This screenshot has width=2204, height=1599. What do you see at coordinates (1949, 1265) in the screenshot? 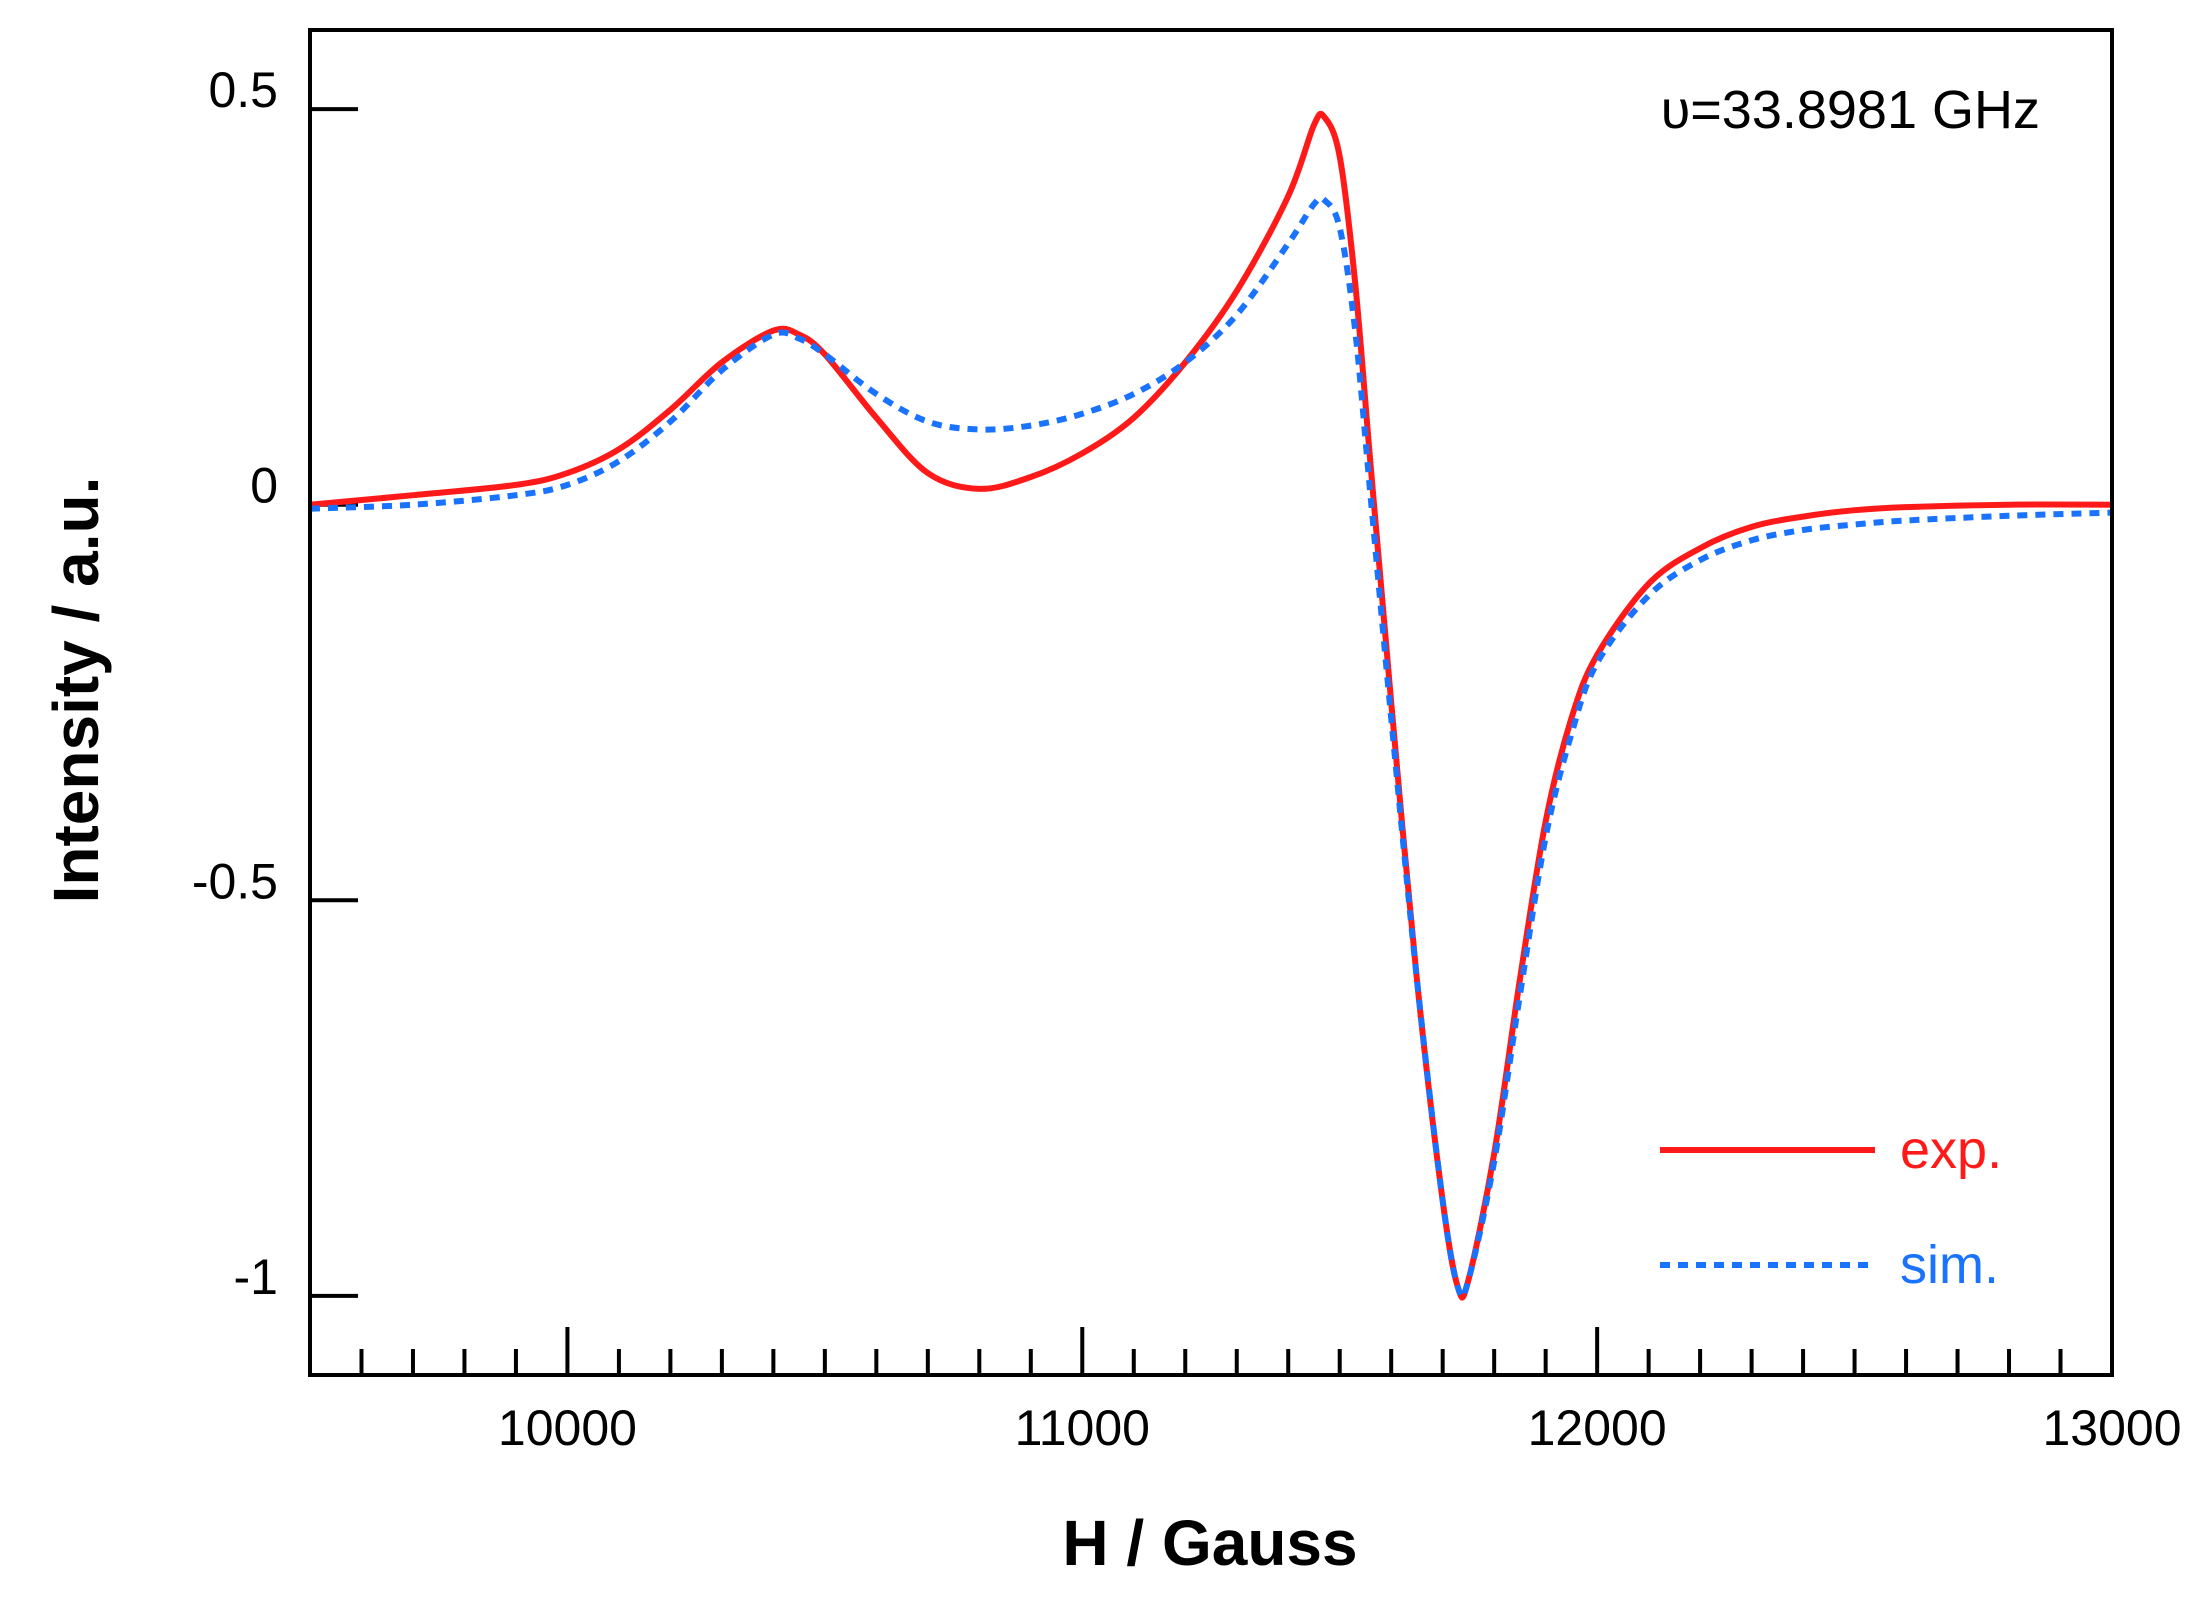
I see `legend-label-sim: sim.` at bounding box center [1949, 1265].